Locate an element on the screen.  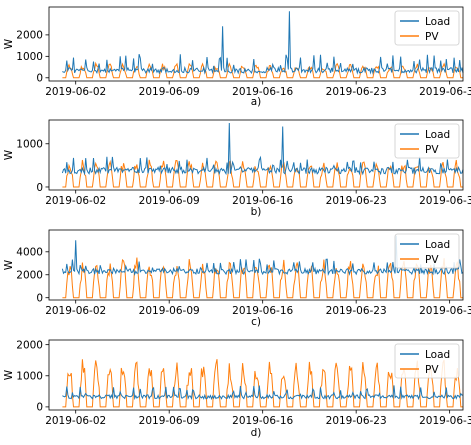
panel-caption: b) is located at coordinates (256, 212).